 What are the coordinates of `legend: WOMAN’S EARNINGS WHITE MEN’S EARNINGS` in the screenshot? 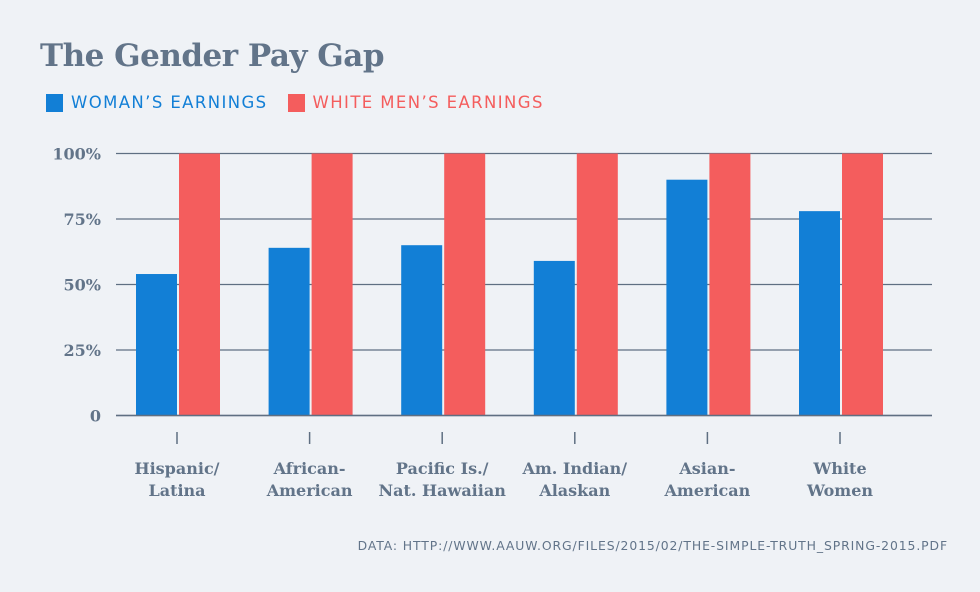 It's located at (305, 102).